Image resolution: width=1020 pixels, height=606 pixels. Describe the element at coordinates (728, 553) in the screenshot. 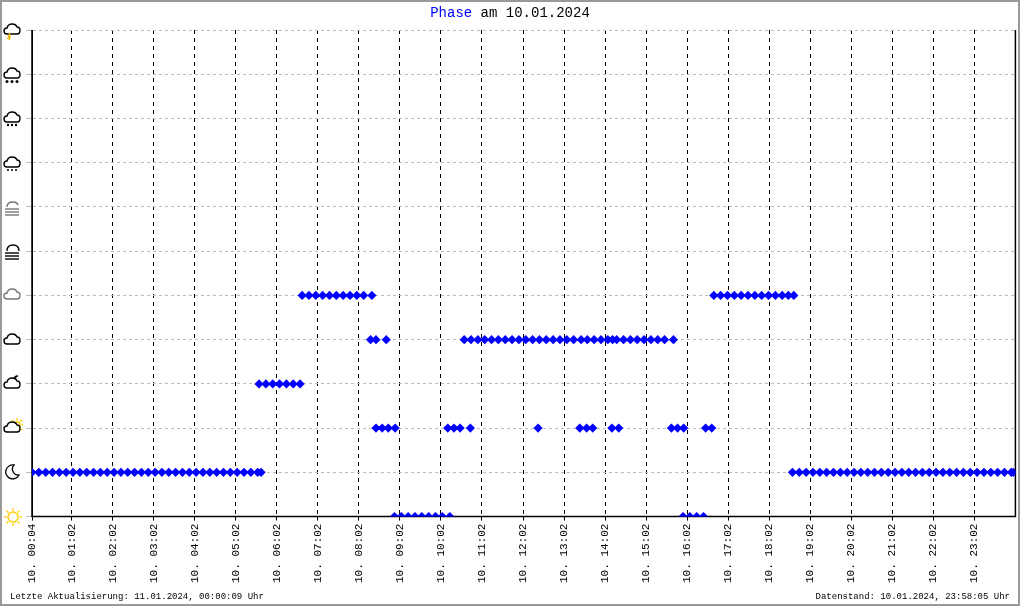

I see `x-tick-label: 10. 17:02` at that location.